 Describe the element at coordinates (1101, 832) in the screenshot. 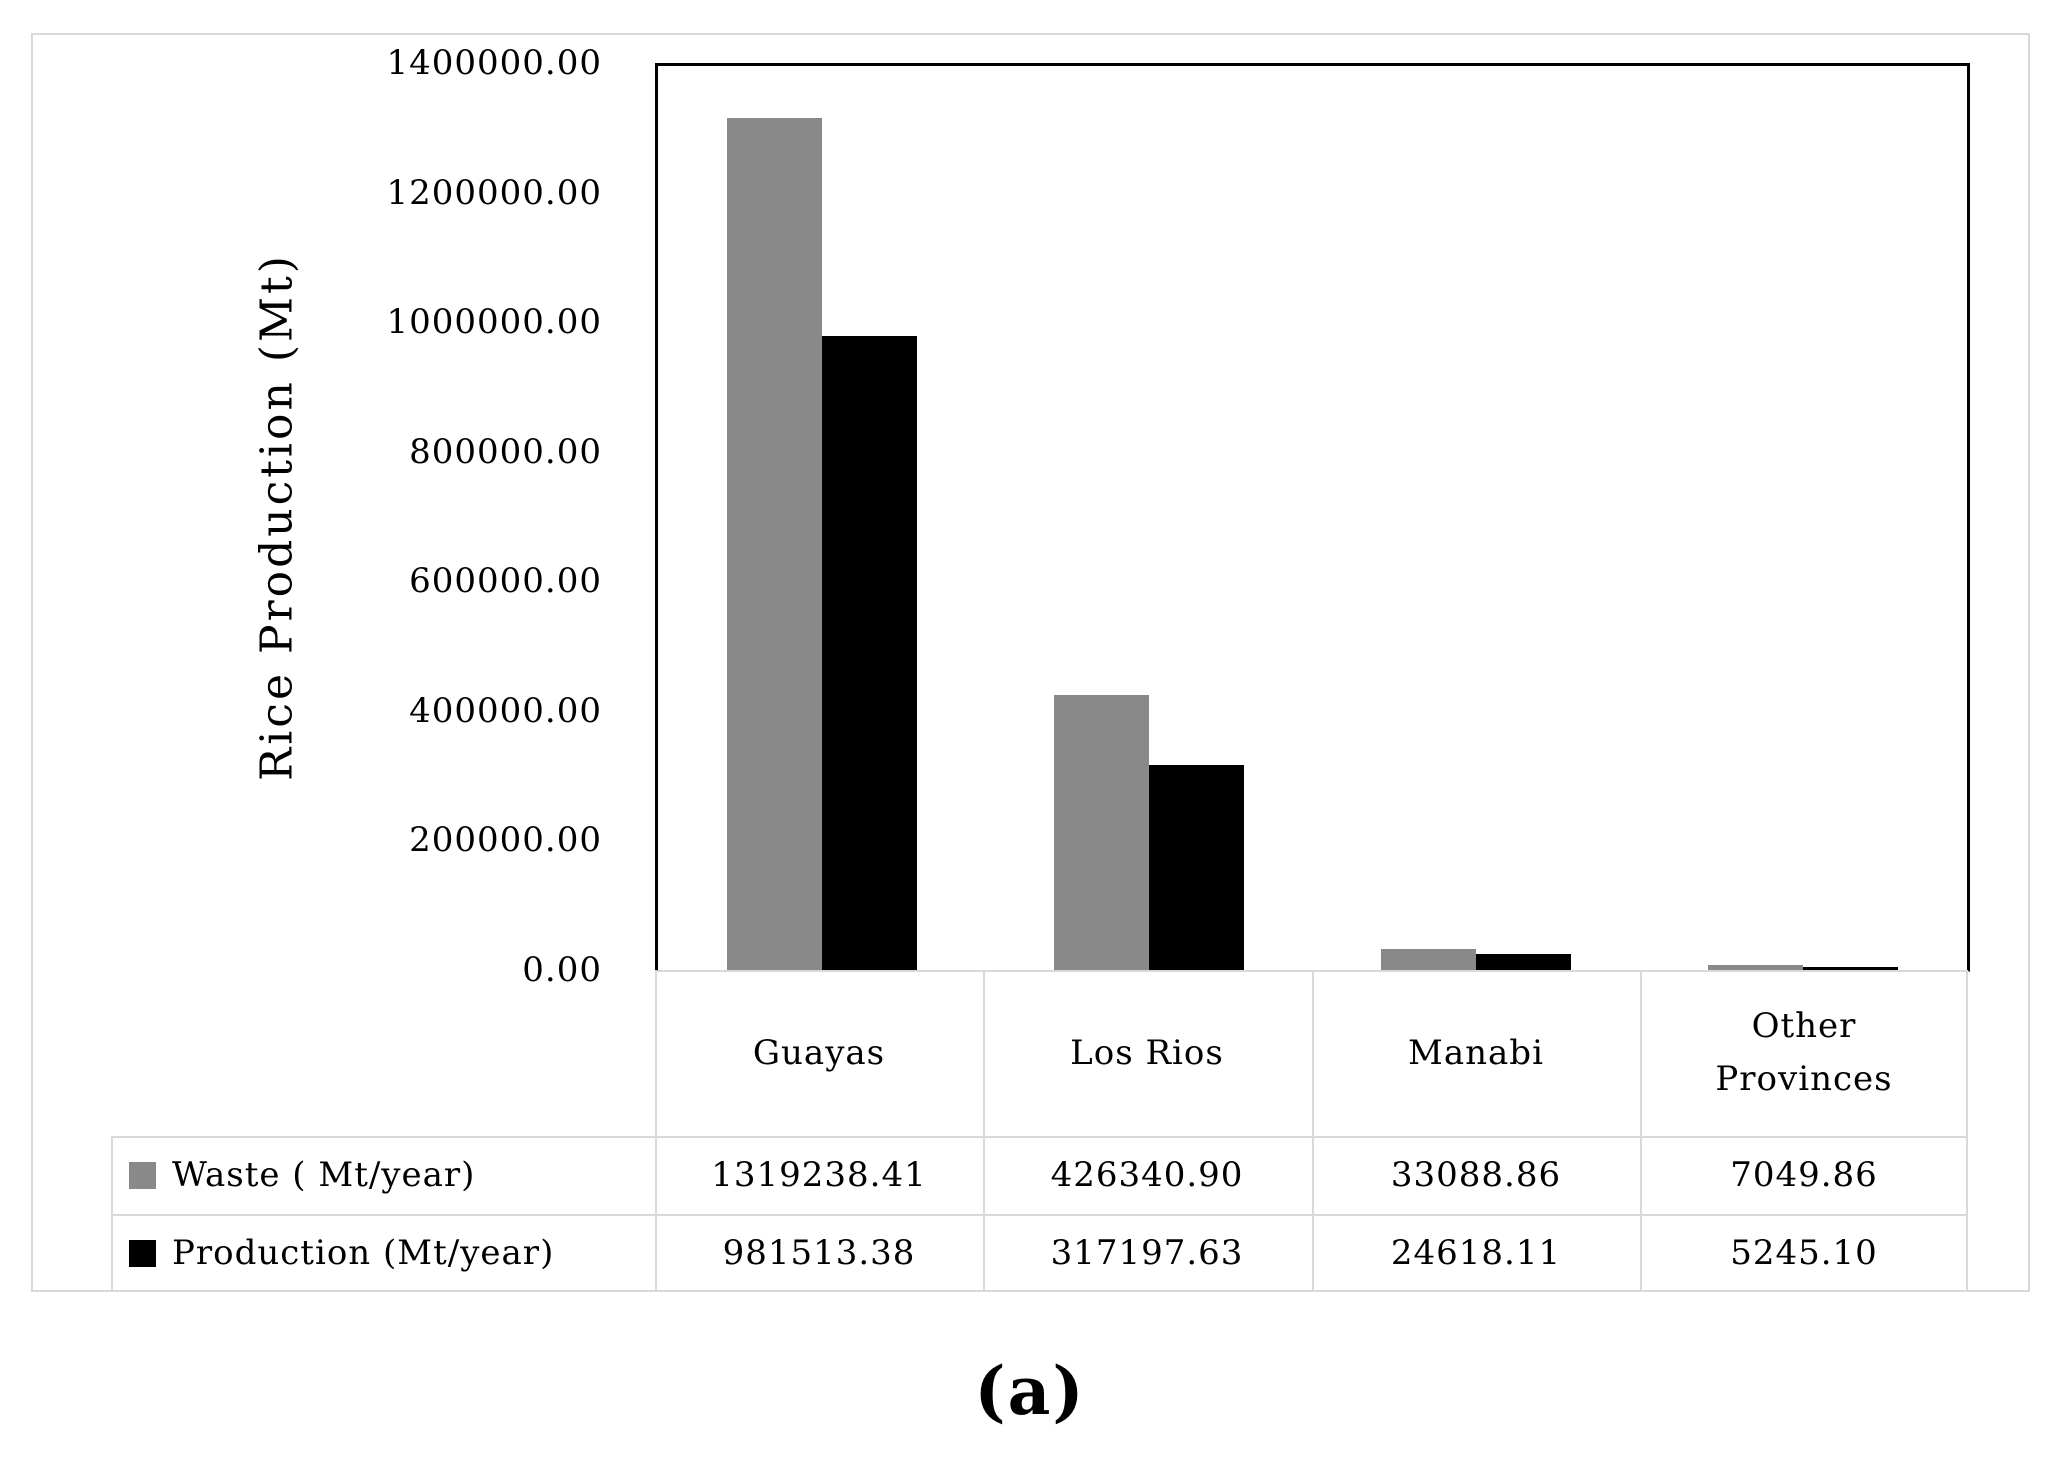

I see `bar-waste-los-rios` at that location.